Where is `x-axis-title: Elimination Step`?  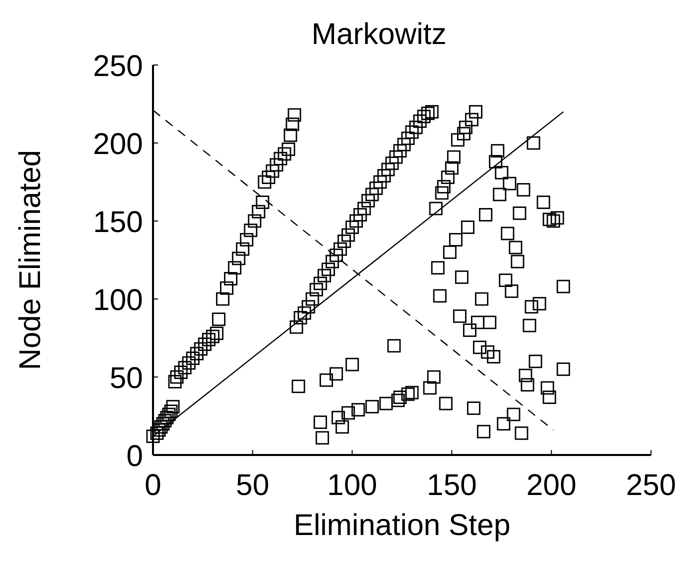
x-axis-title: Elimination Step is located at coordinates (402, 525).